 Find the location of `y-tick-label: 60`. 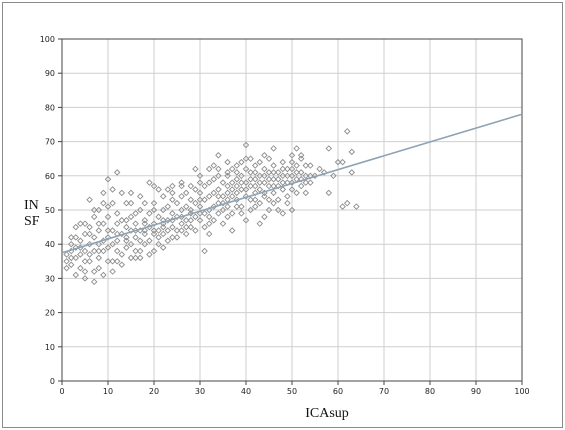

y-tick-label: 60 is located at coordinates (50, 176).